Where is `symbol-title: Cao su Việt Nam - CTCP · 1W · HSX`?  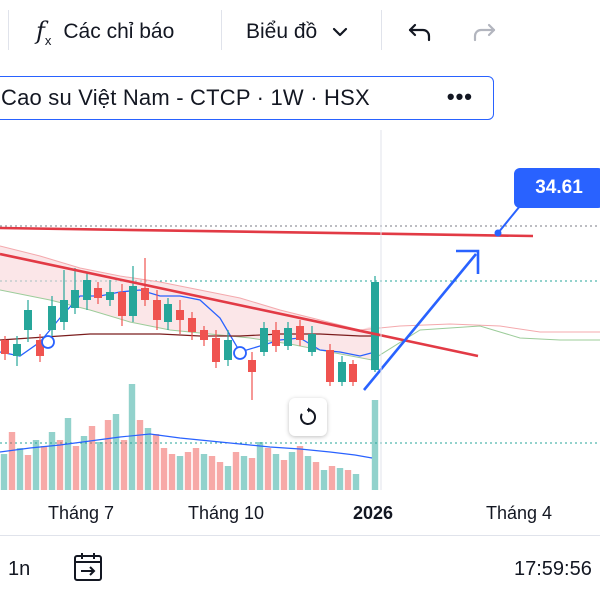 symbol-title: Cao su Việt Nam - CTCP · 1W · HSX is located at coordinates (185, 97).